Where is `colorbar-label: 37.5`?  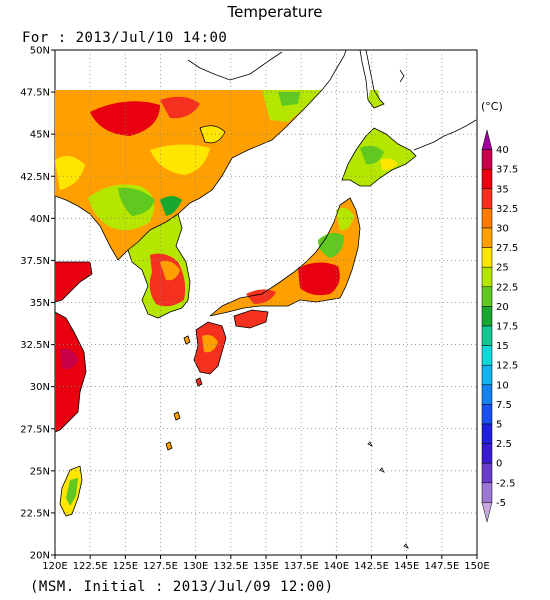 colorbar-label: 37.5 is located at coordinates (507, 170).